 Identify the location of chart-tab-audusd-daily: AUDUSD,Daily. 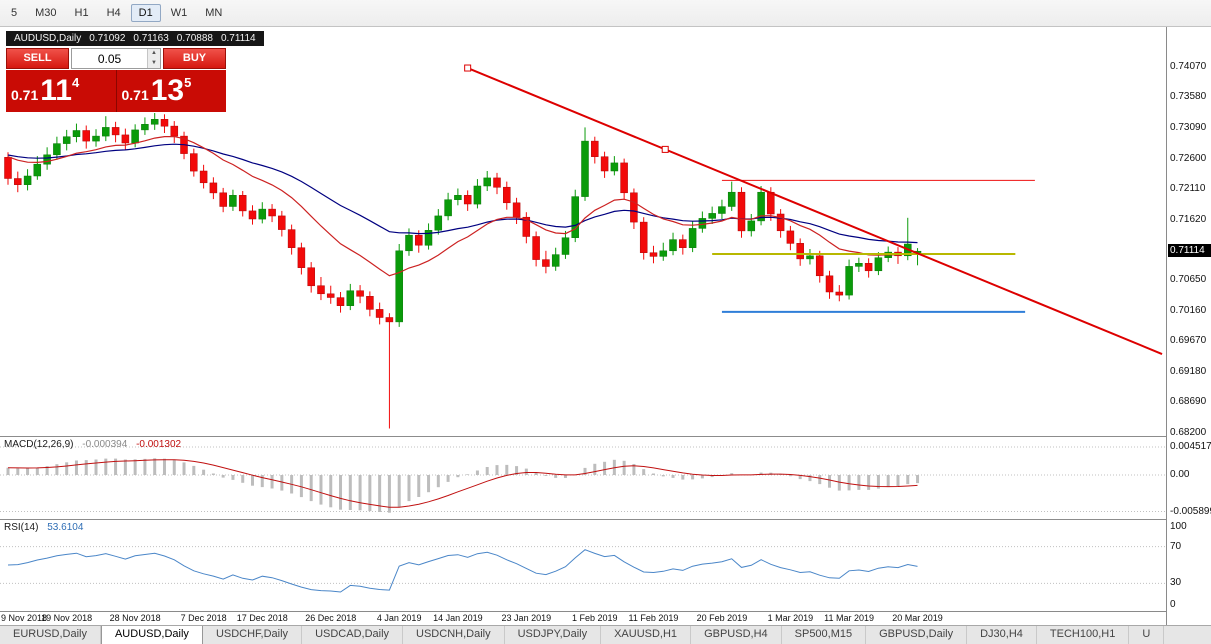
(151, 635).